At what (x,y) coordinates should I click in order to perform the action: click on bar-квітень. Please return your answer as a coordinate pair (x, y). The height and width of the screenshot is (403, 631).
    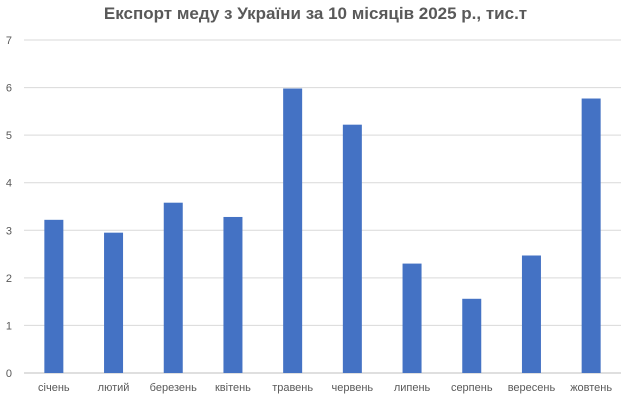
    Looking at the image, I should click on (233, 294).